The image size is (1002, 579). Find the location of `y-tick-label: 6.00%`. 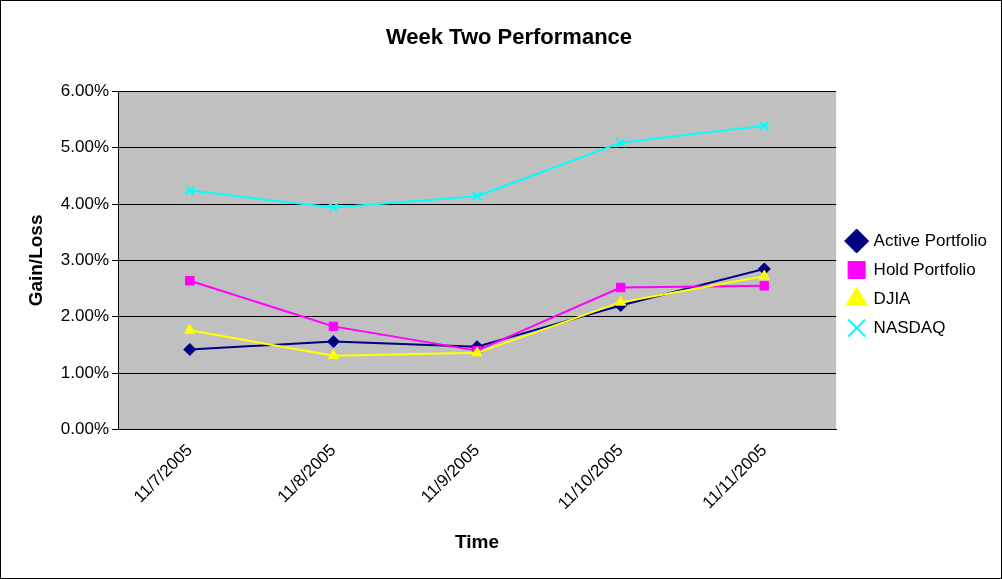

y-tick-label: 6.00% is located at coordinates (84, 91).